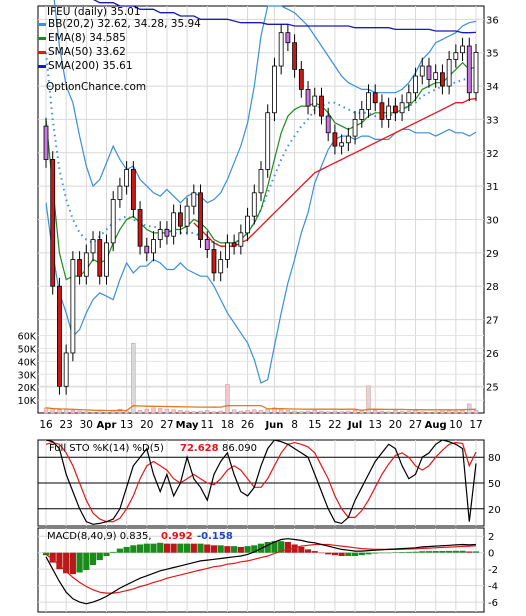  Describe the element at coordinates (124, 24) in the screenshot. I see `legend-label: BB(20,2) 32.62, 34.28, 35.94` at that location.